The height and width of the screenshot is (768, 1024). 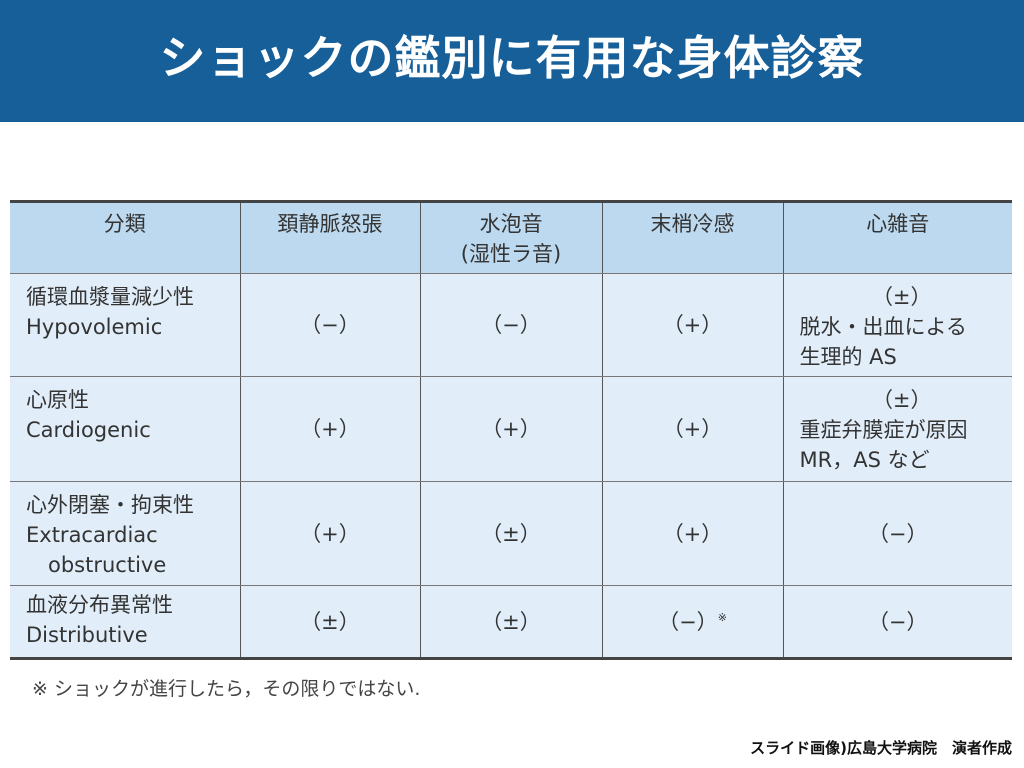 I want to click on cold-value: （−）, so click(x=688, y=621).